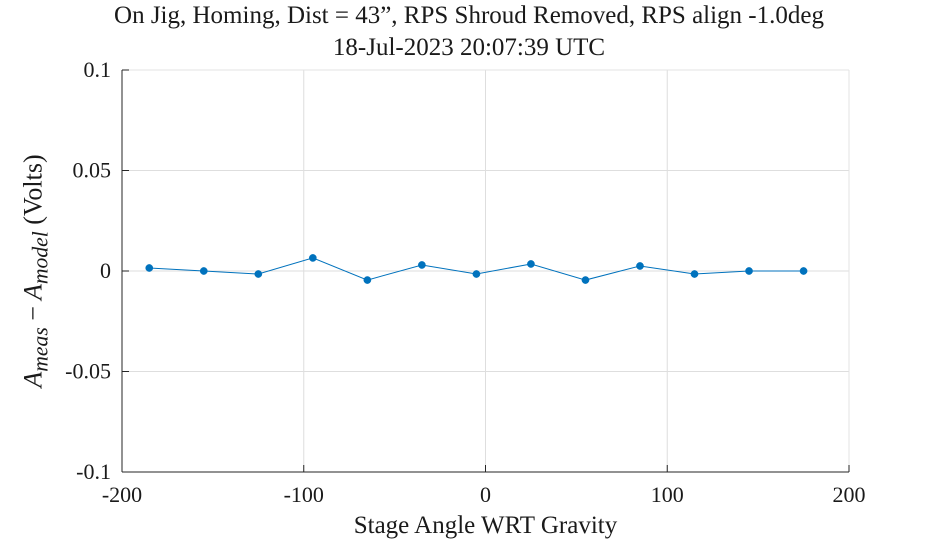 This screenshot has height=547, width=938. Describe the element at coordinates (476, 269) in the screenshot. I see `data-series` at that location.